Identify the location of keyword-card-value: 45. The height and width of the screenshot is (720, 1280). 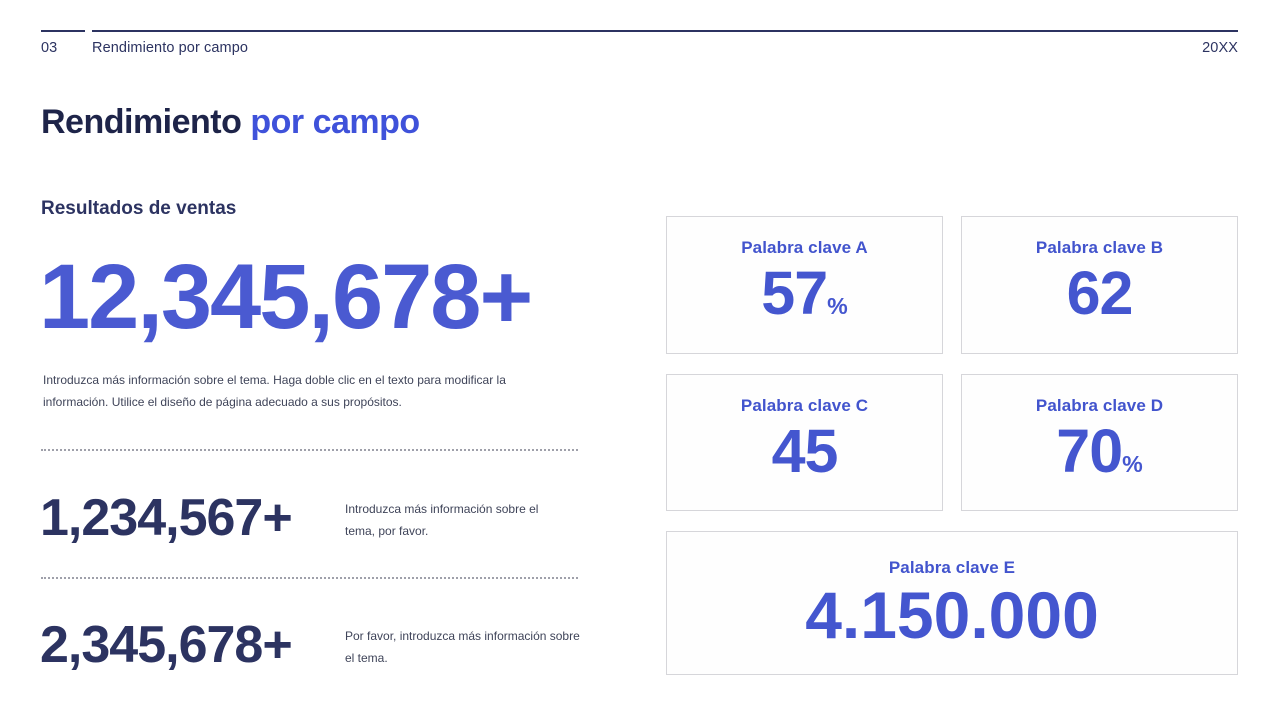
(805, 451).